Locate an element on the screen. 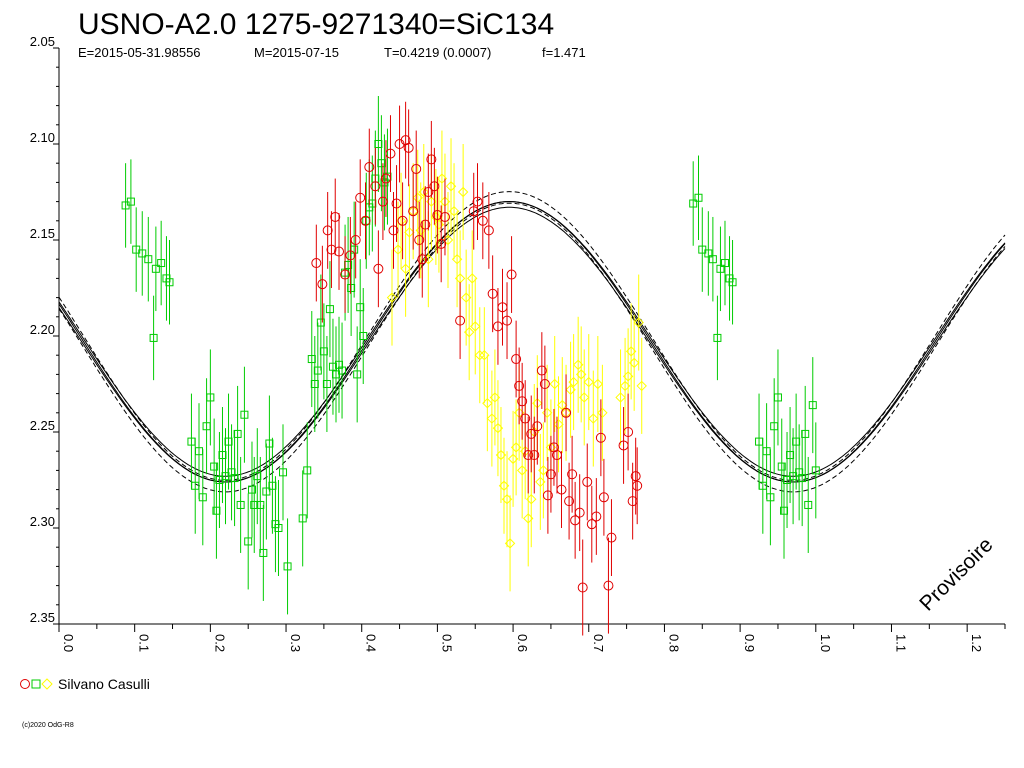  legend-circle-marker is located at coordinates (25, 684).